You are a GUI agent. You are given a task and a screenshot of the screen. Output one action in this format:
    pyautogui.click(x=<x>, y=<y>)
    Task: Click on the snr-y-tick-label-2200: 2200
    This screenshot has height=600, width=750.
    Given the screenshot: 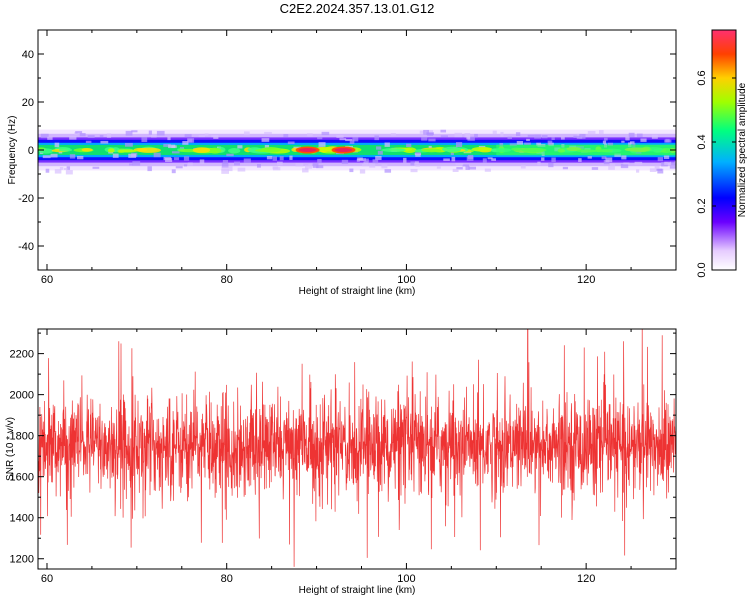 What is the action you would take?
    pyautogui.click(x=22, y=355)
    